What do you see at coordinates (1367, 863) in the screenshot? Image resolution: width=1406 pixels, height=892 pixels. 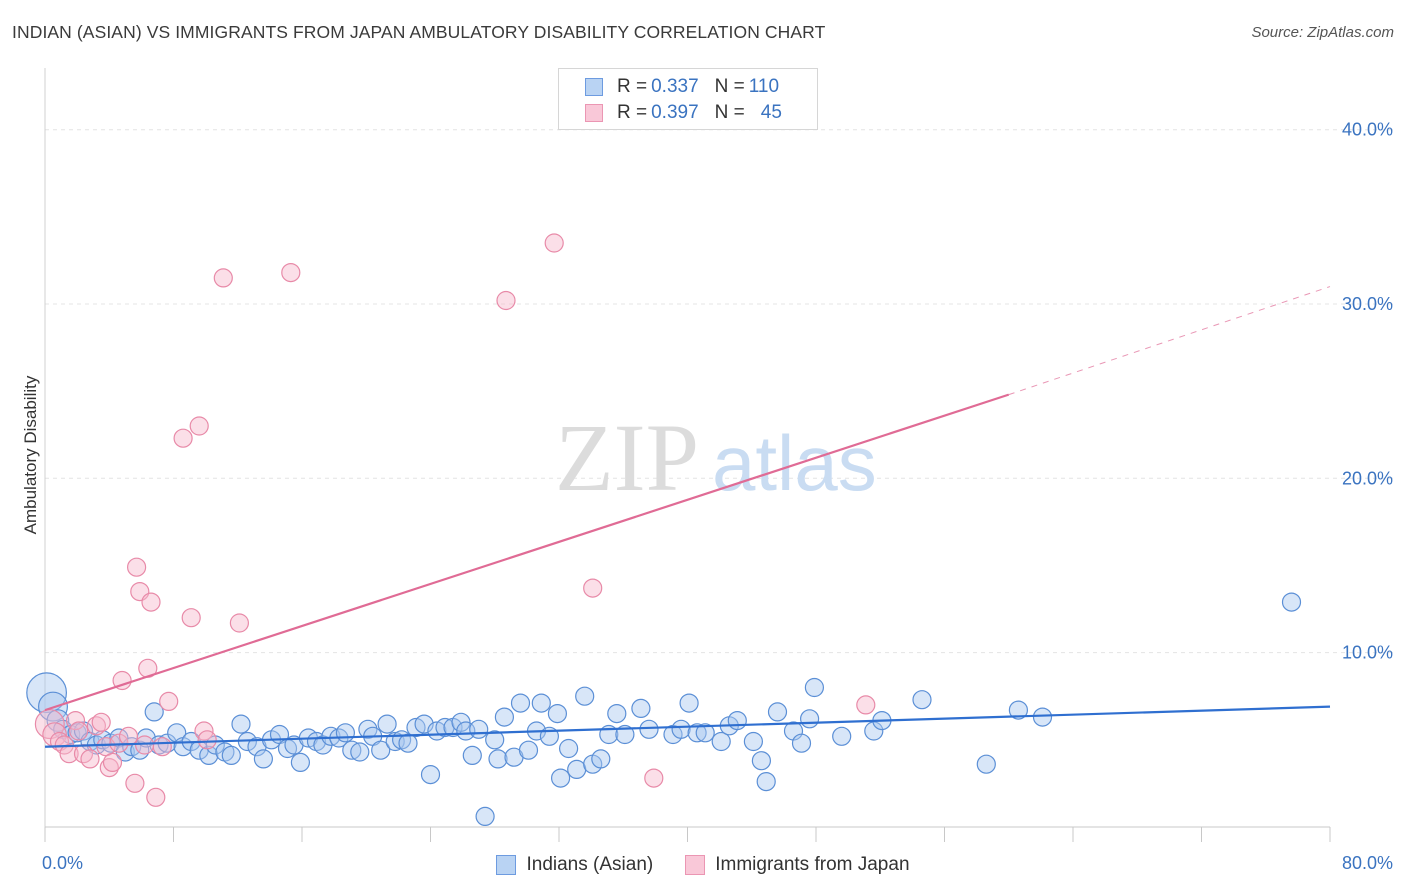 I see `x-tick-label-max: 80.0%` at bounding box center [1367, 863].